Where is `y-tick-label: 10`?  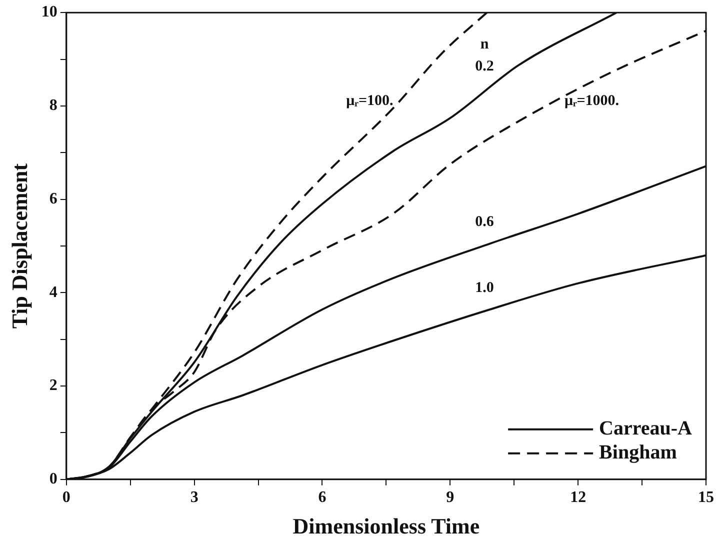 y-tick-label: 10 is located at coordinates (49, 12).